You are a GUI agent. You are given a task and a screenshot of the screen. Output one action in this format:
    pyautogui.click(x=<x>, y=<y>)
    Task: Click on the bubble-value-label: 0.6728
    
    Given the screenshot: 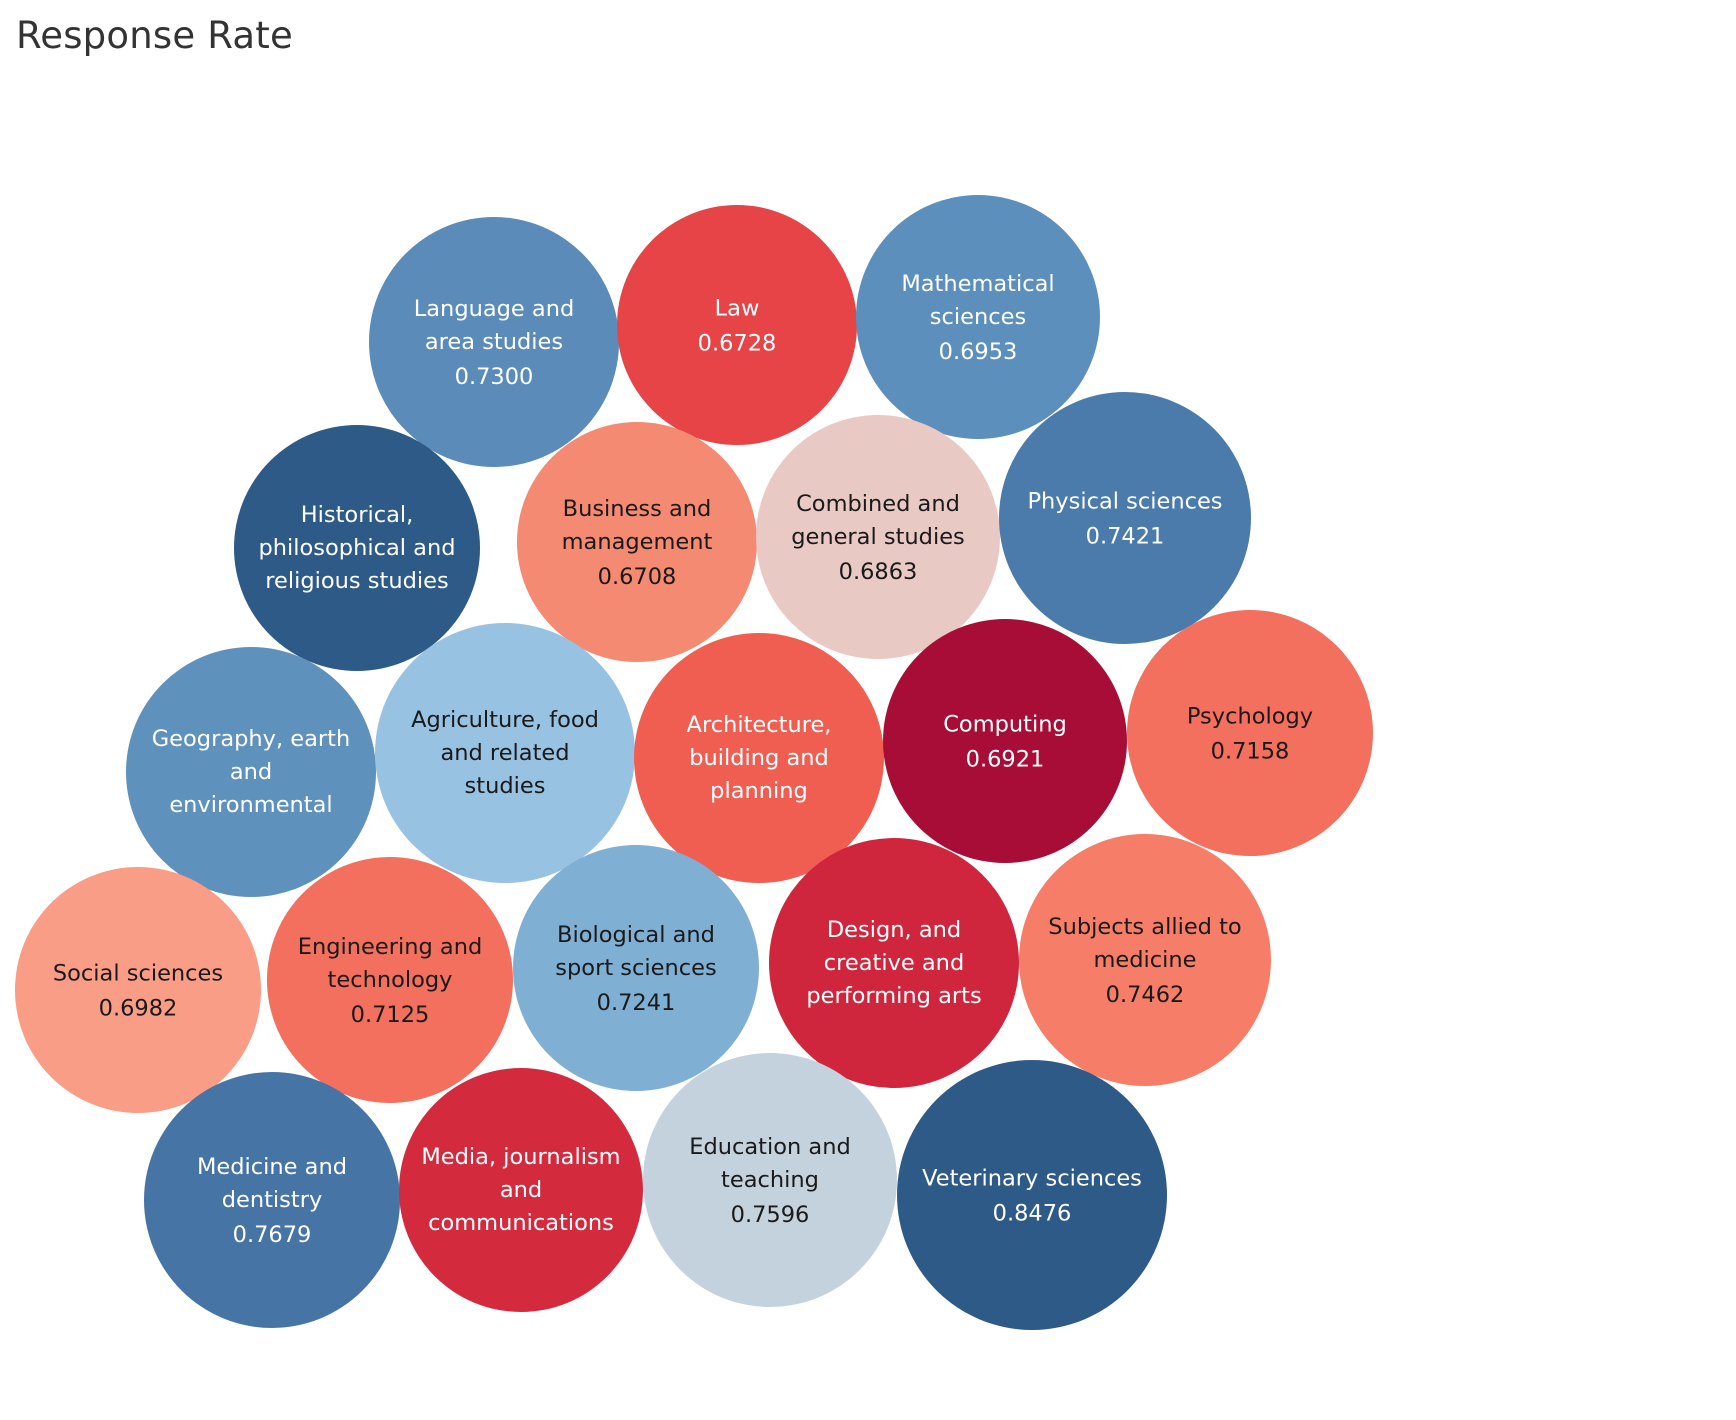 What is the action you would take?
    pyautogui.click(x=737, y=344)
    